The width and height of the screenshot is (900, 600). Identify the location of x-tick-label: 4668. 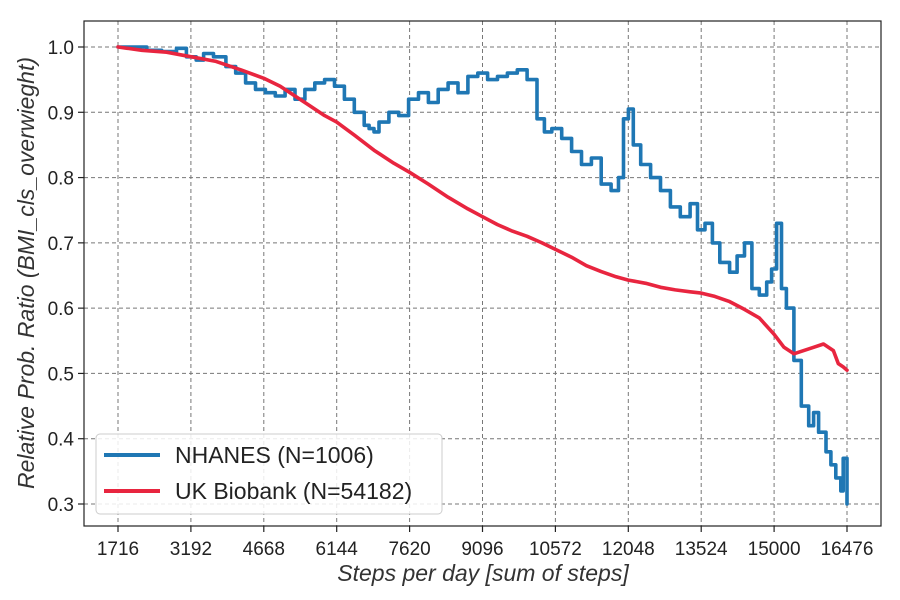
(264, 549).